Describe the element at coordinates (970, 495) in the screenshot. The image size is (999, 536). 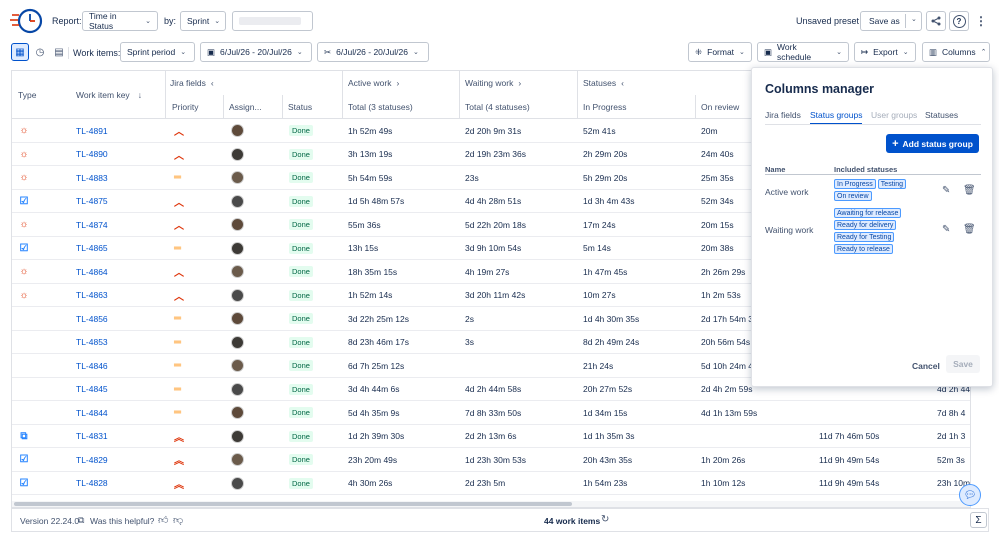
I see `chat-support-button: 💬︎` at that location.